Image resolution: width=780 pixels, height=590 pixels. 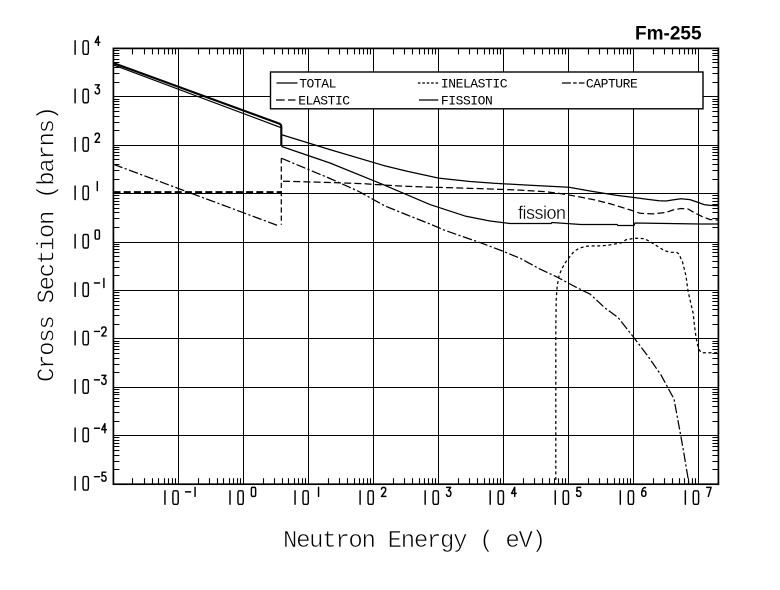 What do you see at coordinates (612, 84) in the screenshot?
I see `svg-text: CAPTURE` at bounding box center [612, 84].